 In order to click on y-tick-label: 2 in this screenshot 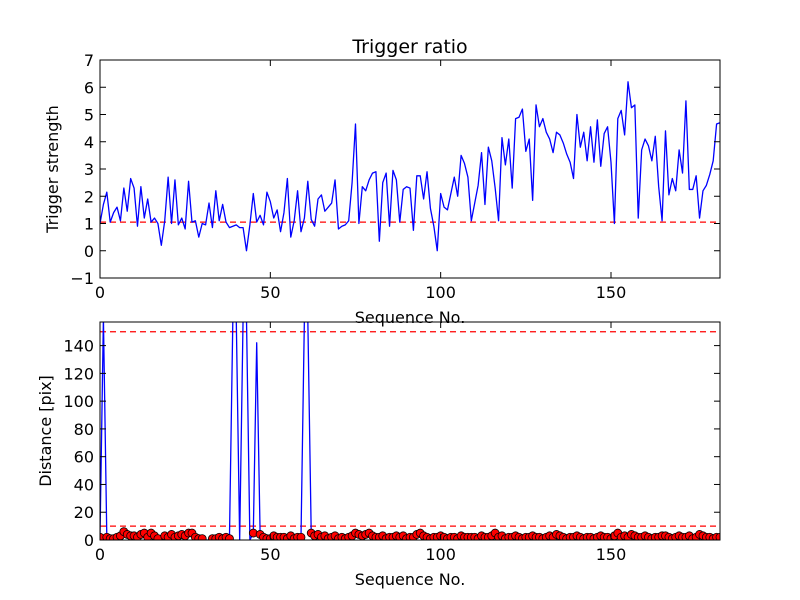, I will do `click(89, 196)`.